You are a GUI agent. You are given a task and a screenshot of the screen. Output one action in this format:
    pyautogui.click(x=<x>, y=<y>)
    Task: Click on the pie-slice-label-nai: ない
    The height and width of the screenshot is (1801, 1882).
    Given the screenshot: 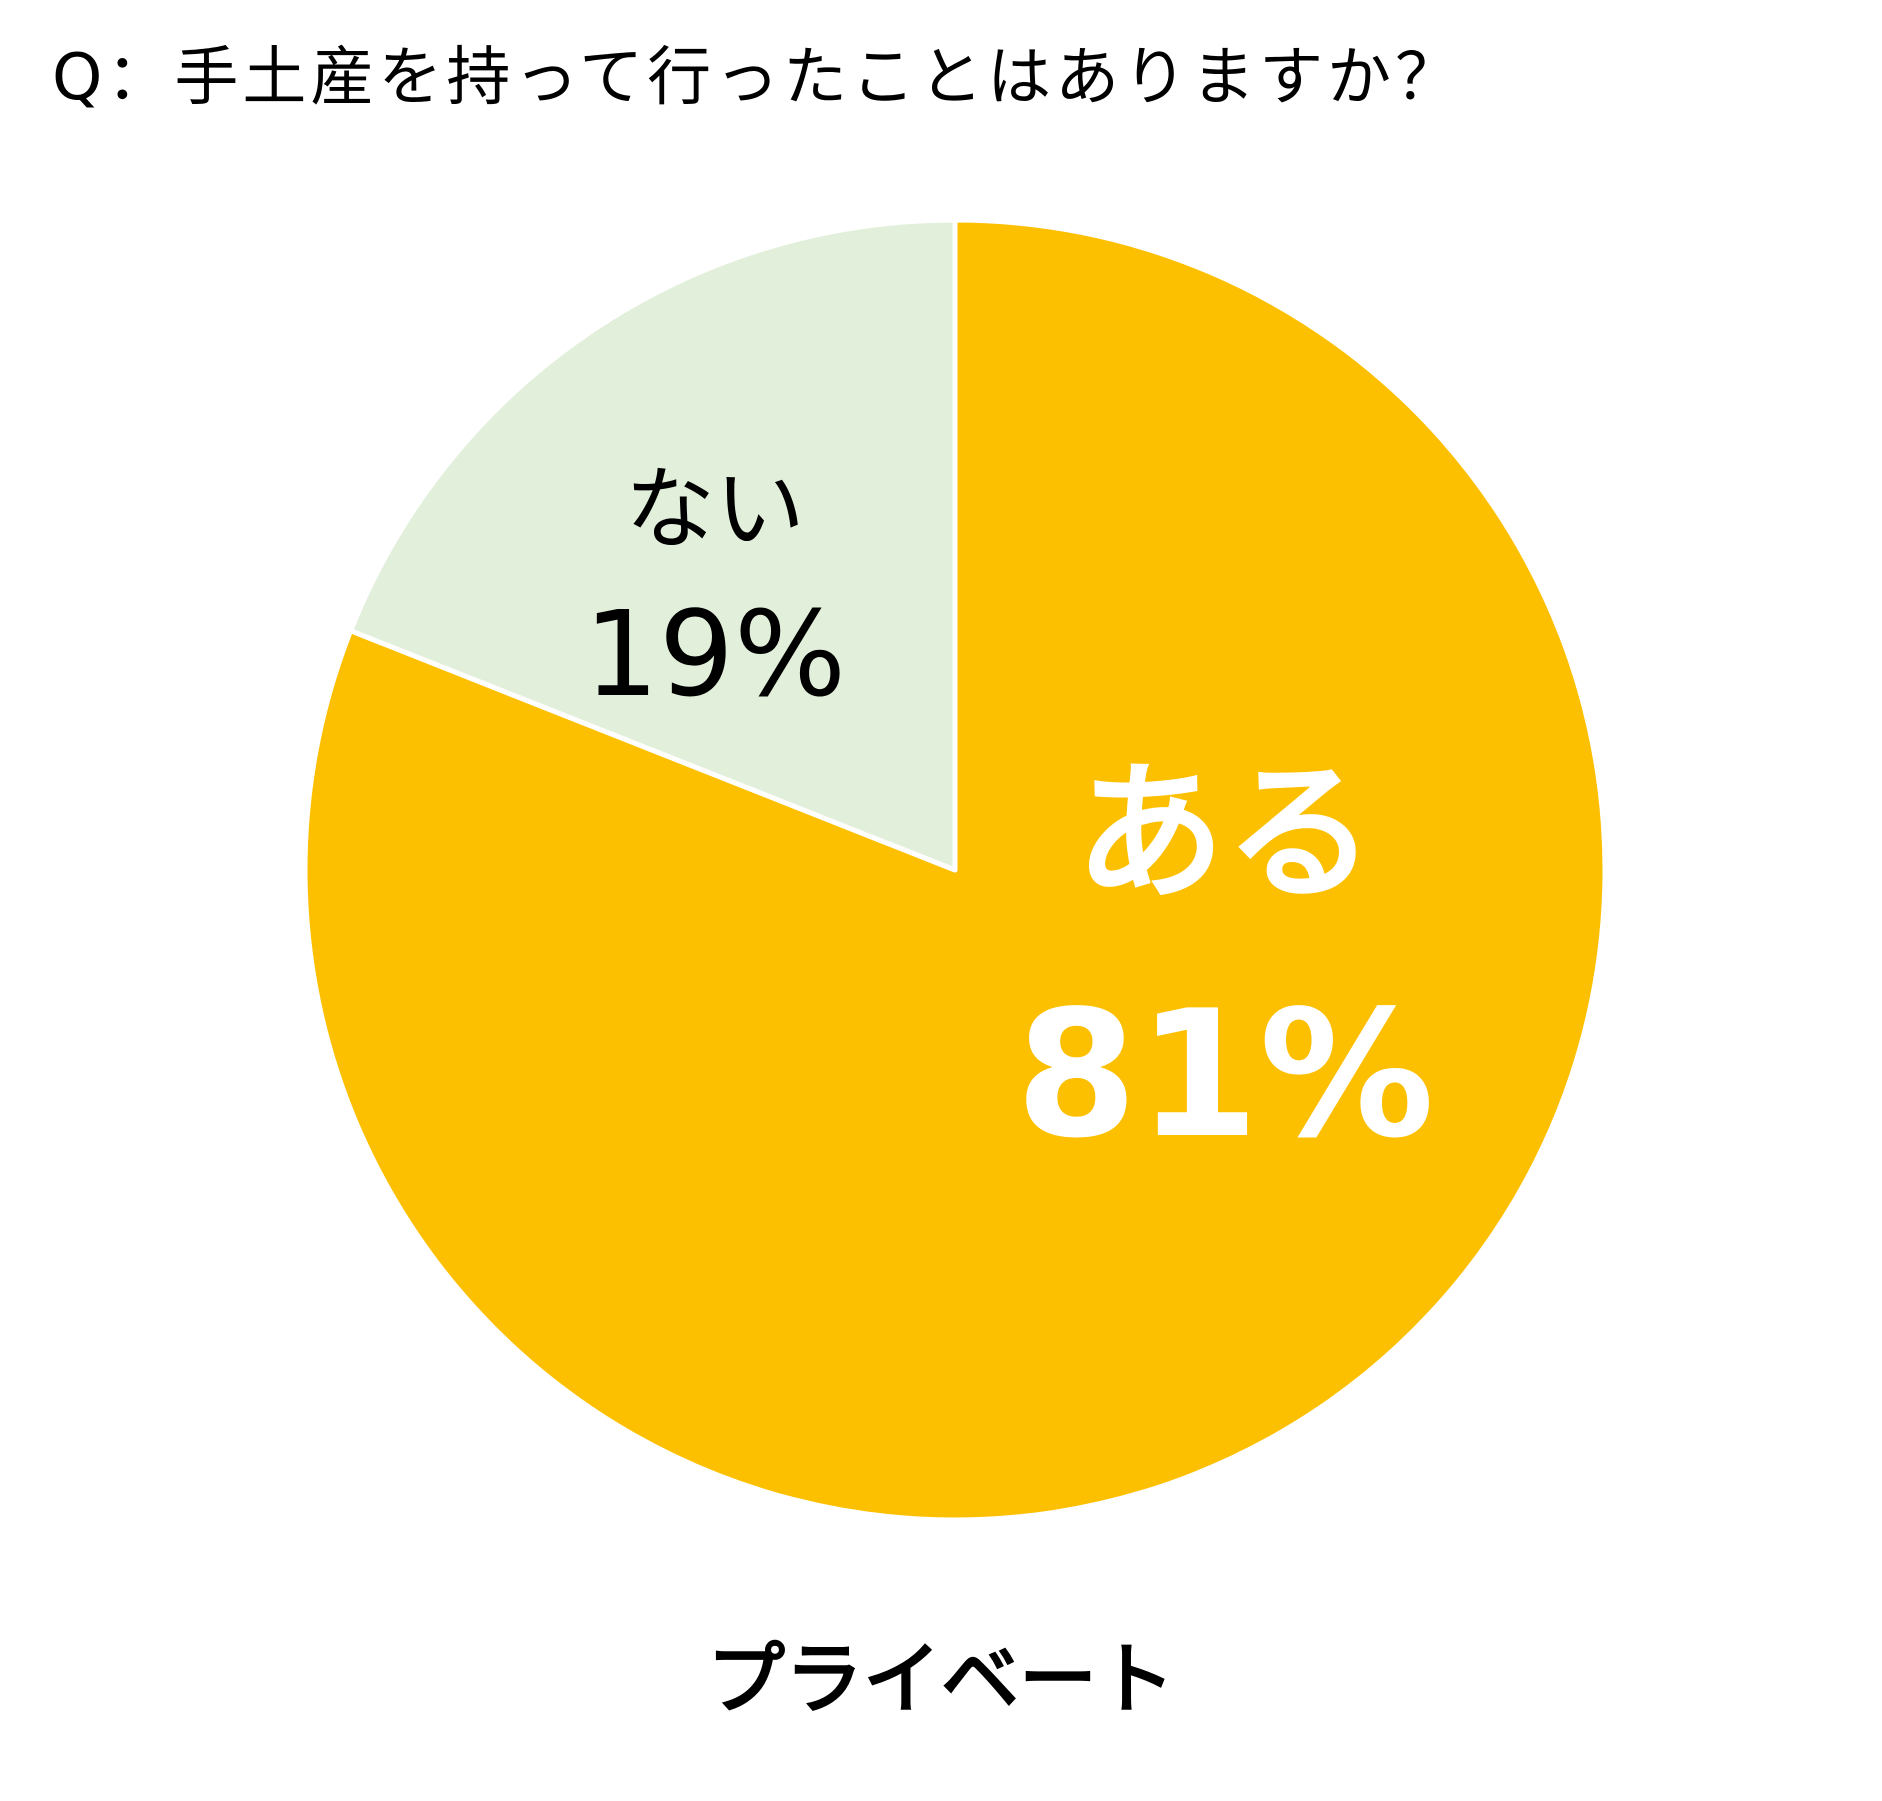 What is the action you would take?
    pyautogui.click(x=715, y=509)
    